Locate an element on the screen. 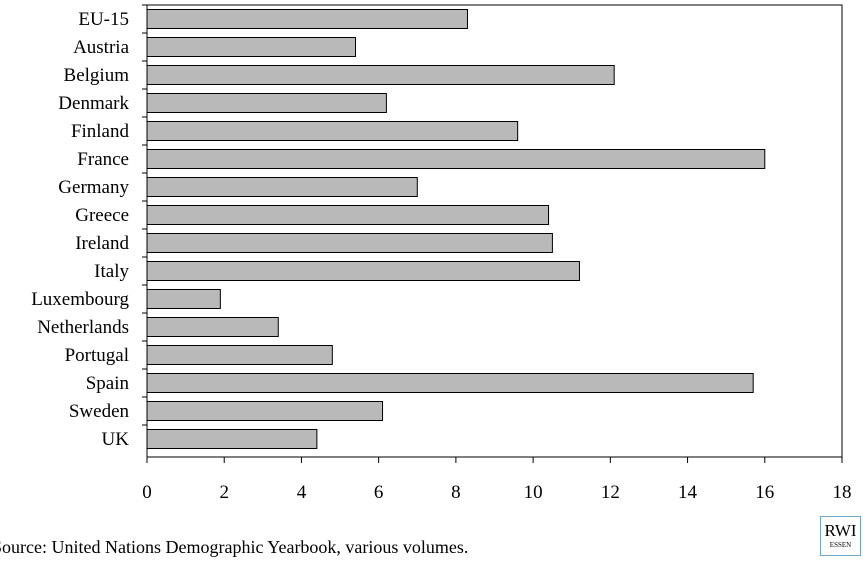 The image size is (863, 561). x-tick-label: 14 is located at coordinates (688, 492).